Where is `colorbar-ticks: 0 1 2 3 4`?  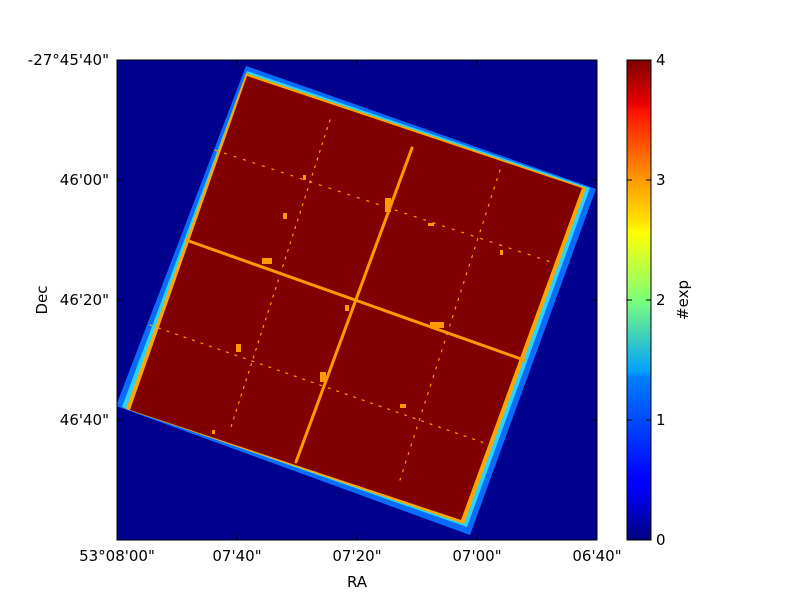 colorbar-ticks: 0 1 2 3 4 is located at coordinates (646, 300).